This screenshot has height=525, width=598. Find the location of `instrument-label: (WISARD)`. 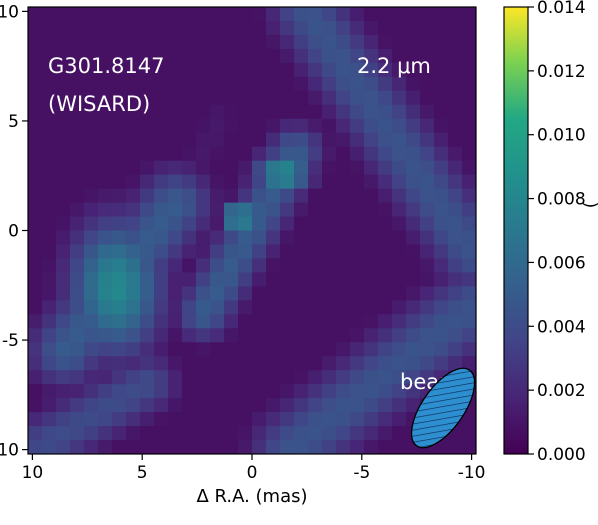

instrument-label: (WISARD) is located at coordinates (99, 104).